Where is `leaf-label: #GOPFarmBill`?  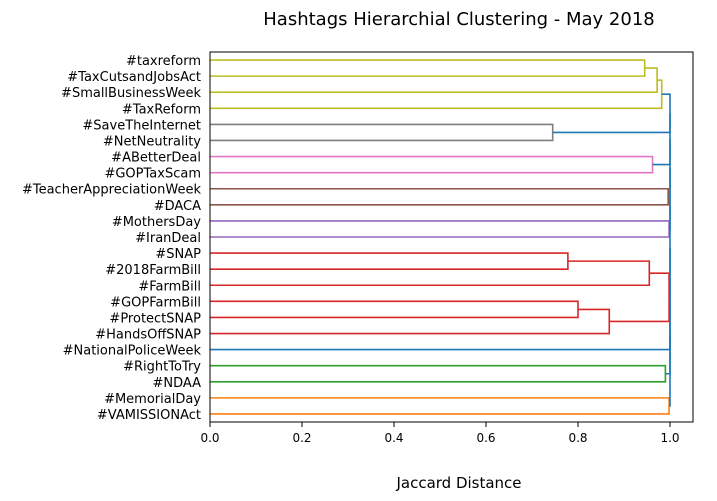 leaf-label: #GOPFarmBill is located at coordinates (155, 302).